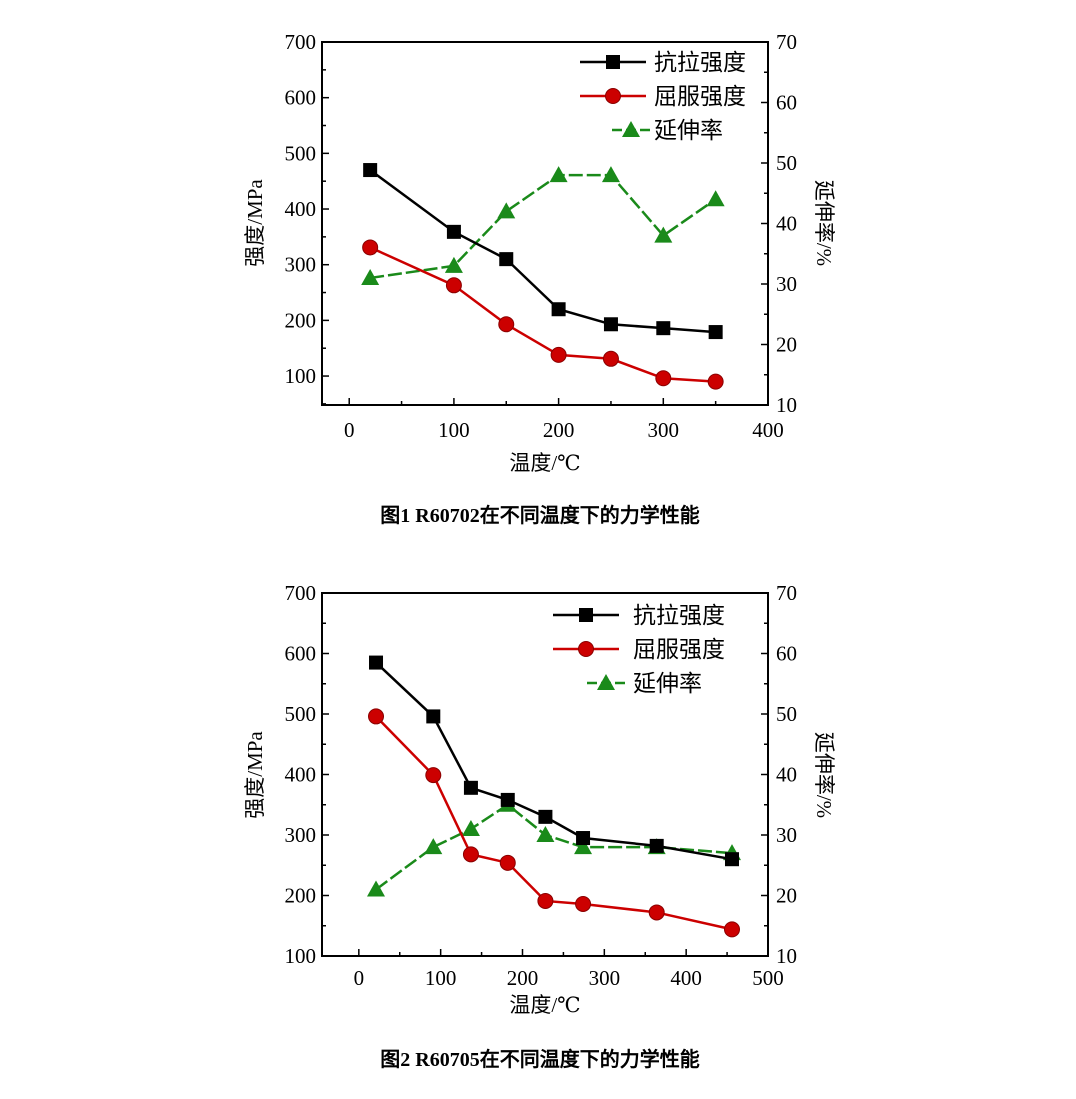  What do you see at coordinates (786, 163) in the screenshot?
I see `y2-tick-label: 50` at bounding box center [786, 163].